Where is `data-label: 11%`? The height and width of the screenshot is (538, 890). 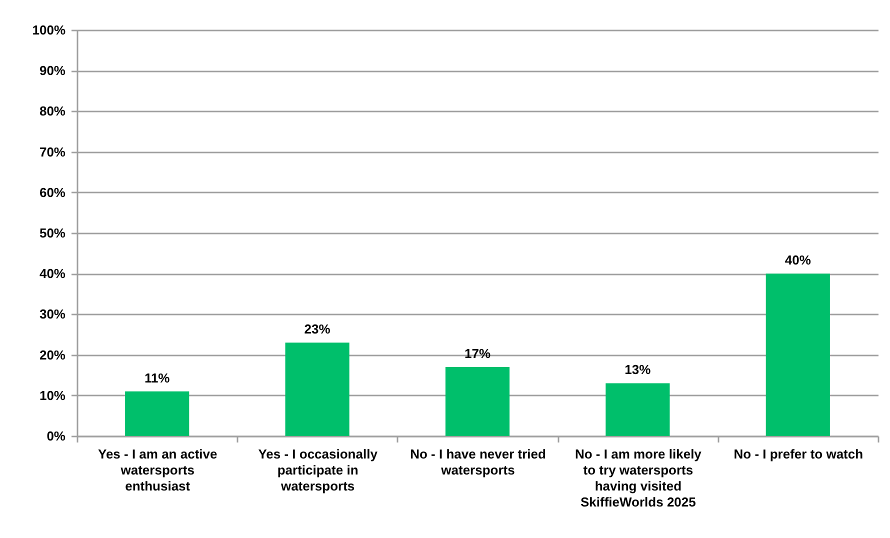
data-label: 11% is located at coordinates (157, 378).